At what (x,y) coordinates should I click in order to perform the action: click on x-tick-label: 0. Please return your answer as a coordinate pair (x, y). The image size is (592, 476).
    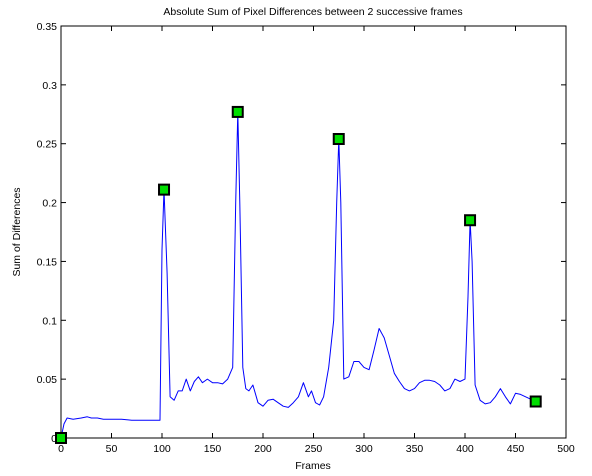
    Looking at the image, I should click on (61, 449).